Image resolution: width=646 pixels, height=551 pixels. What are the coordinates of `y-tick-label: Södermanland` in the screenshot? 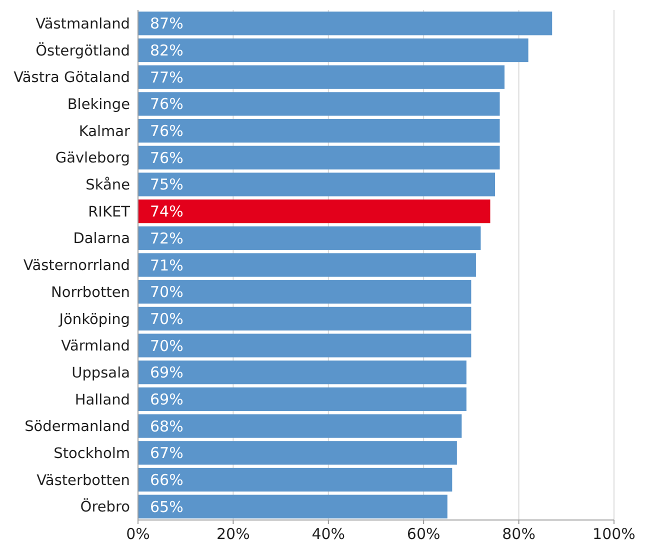 It's located at (77, 427).